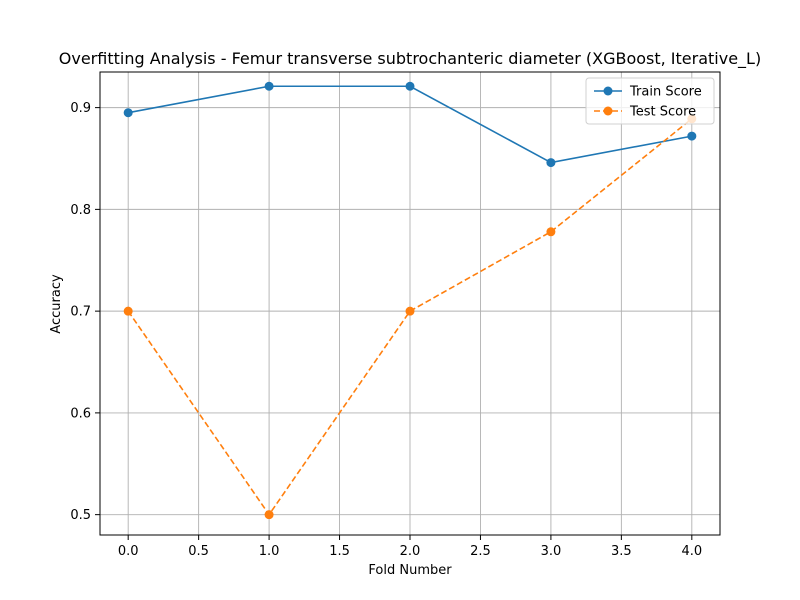 Image resolution: width=800 pixels, height=600 pixels. What do you see at coordinates (80, 312) in the screenshot?
I see `y-tick-label: 0.7` at bounding box center [80, 312].